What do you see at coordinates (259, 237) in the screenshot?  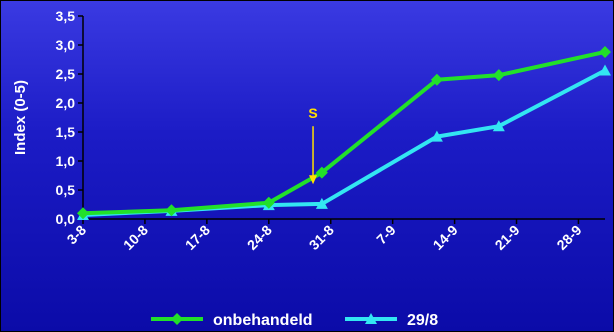 I see `x-tick-label: 24-8` at bounding box center [259, 237].